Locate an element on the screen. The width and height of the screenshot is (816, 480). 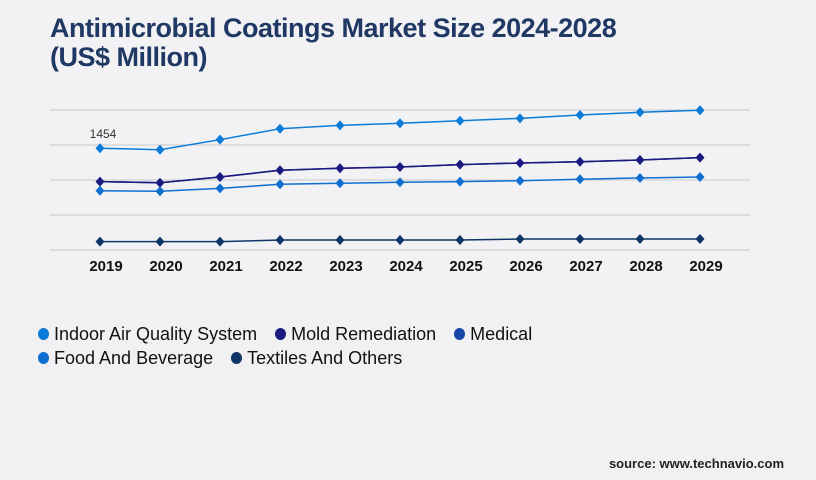
x-tick-label: 2022 is located at coordinates (285, 266).